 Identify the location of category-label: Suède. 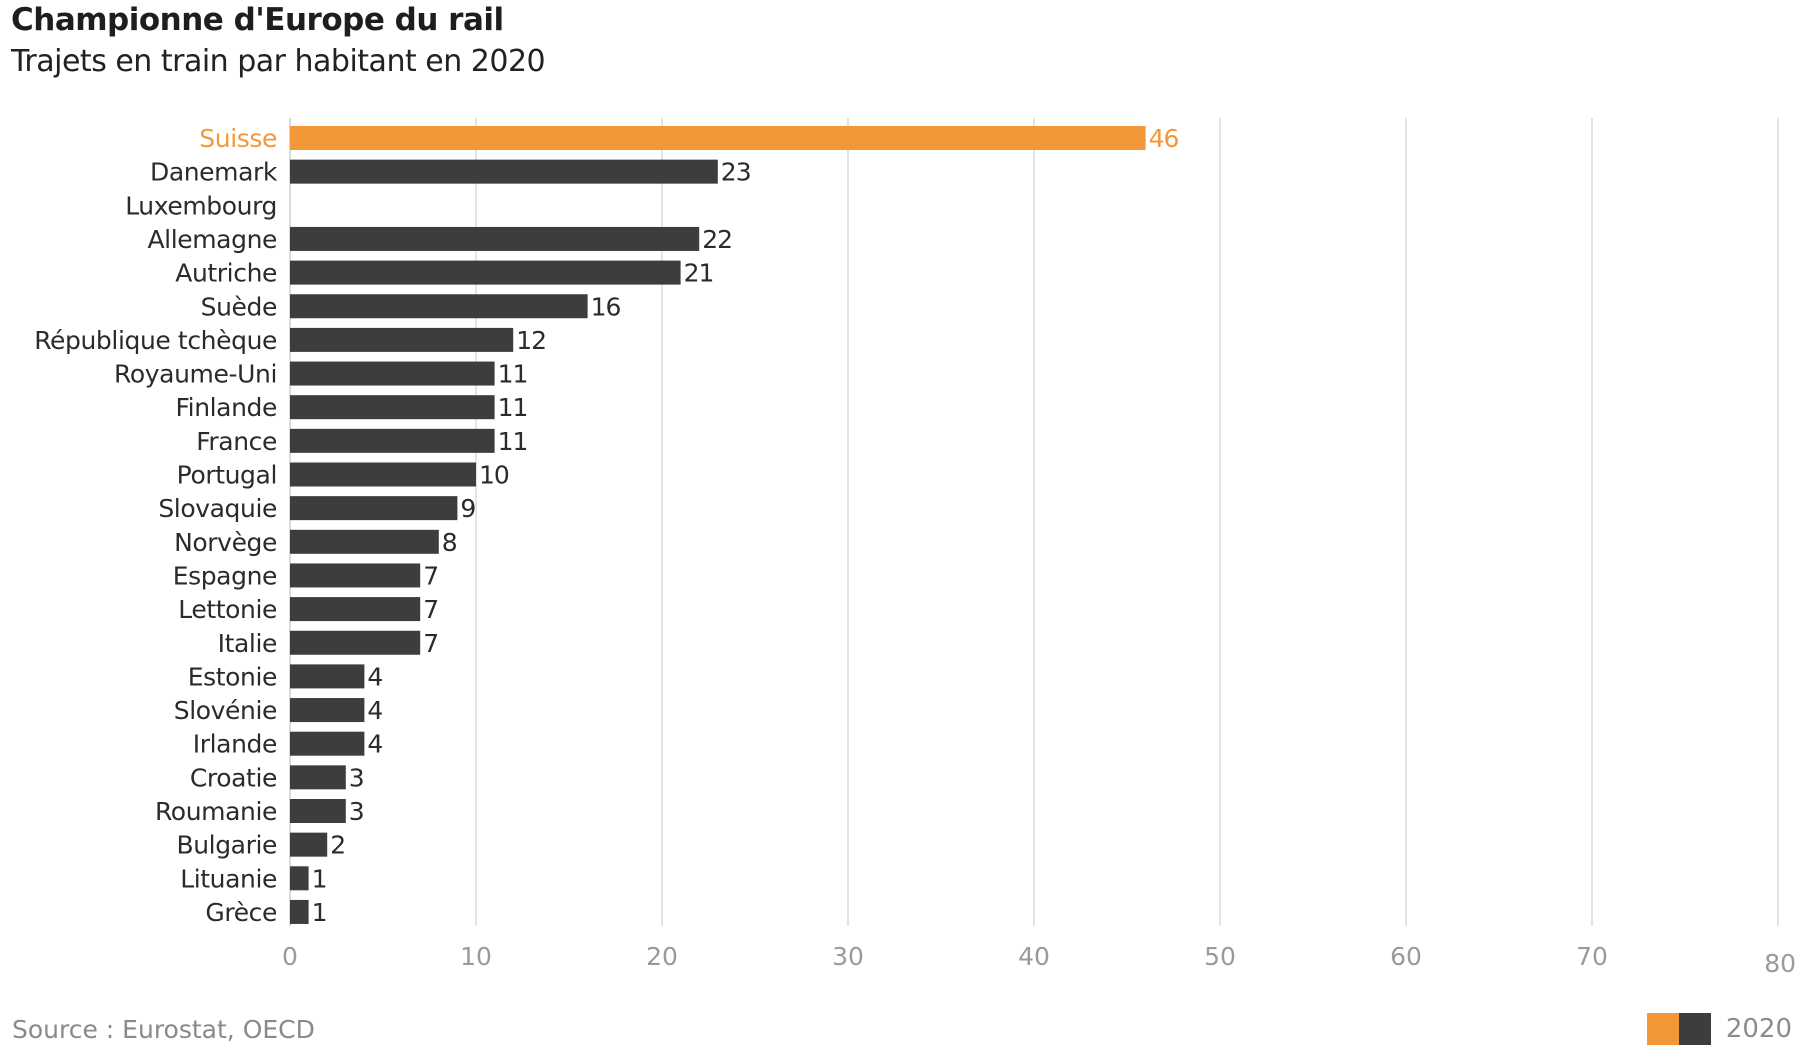
(239, 306).